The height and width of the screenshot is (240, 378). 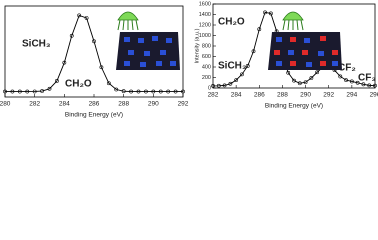 What do you see at coordinates (205, 25) in the screenshot?
I see `y-tick-label: 1200` at bounding box center [205, 25].